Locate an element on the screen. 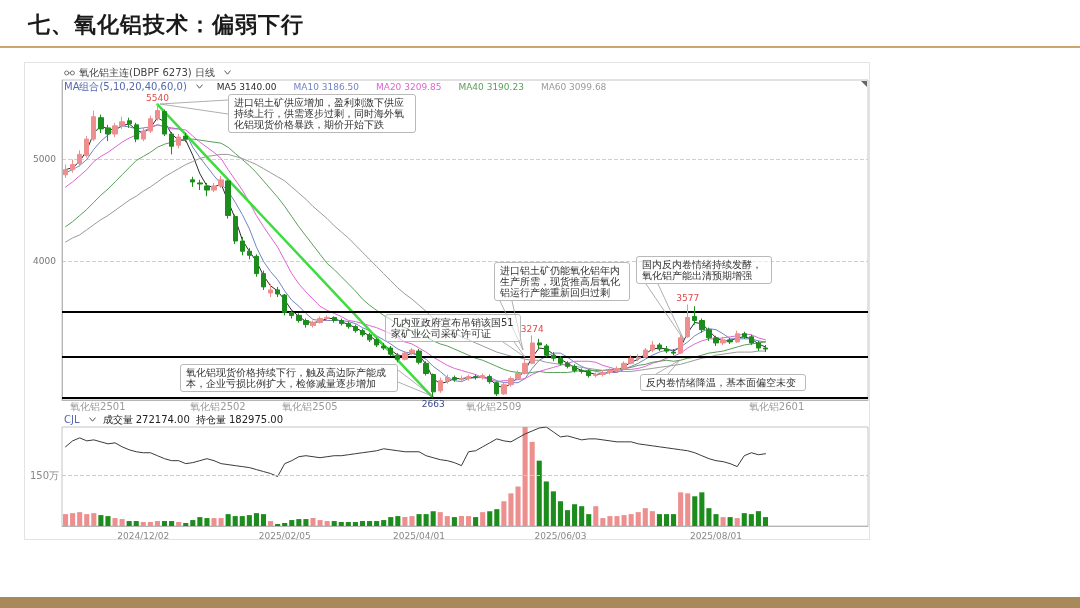  text: MA20 3209.85 is located at coordinates (408, 87).